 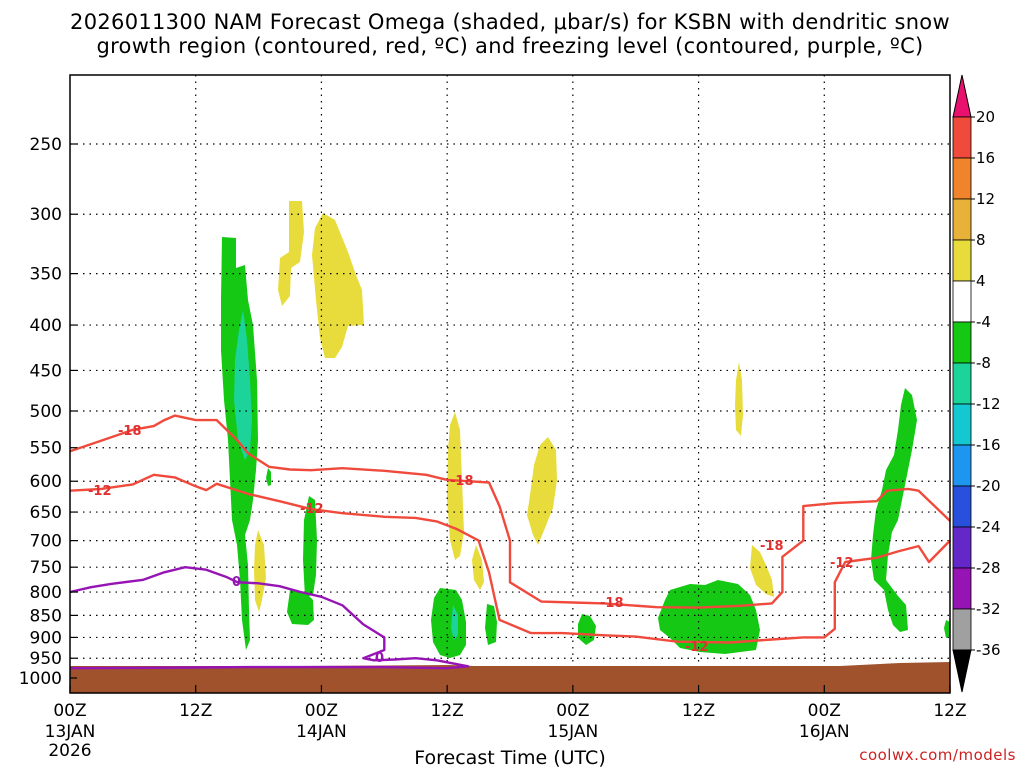 I want to click on freezing-level-0c-line, so click(x=269, y=618).